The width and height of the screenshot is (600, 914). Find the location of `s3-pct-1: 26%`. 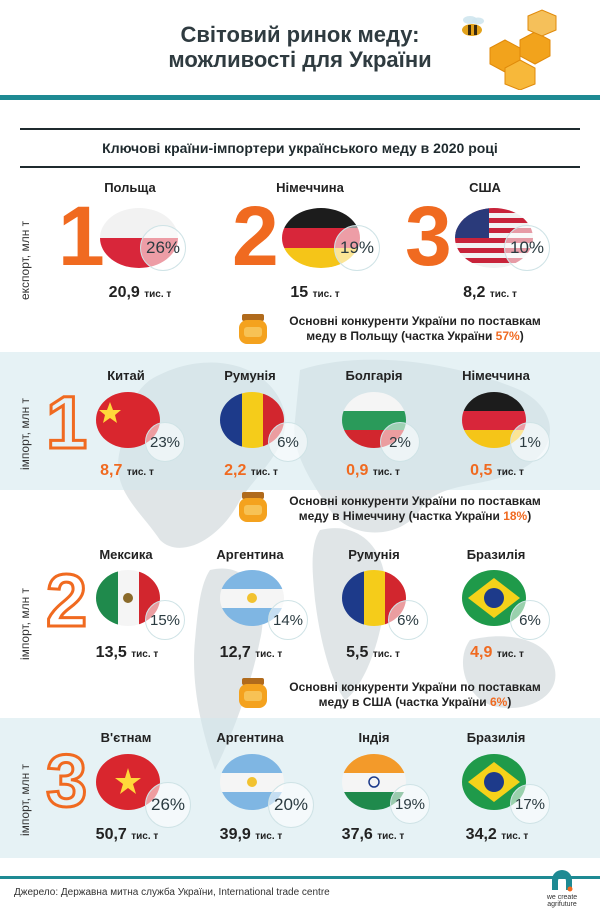

s3-pct-1: 26% is located at coordinates (168, 805).